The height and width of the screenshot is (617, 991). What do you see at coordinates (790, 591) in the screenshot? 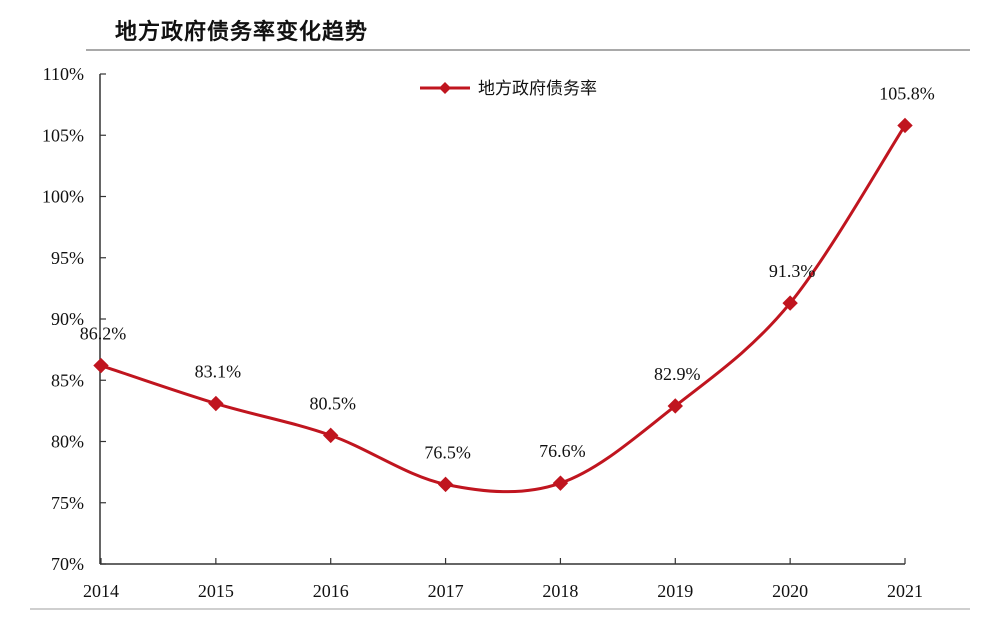
I see `x-tick-label: 2020` at bounding box center [790, 591].